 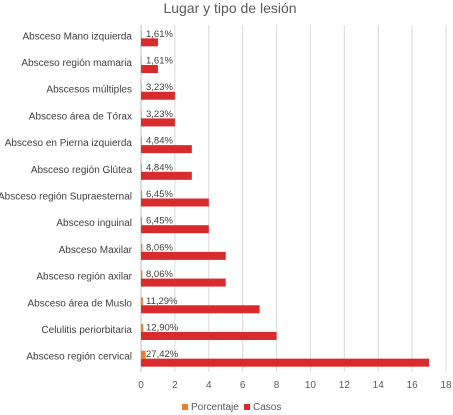 I want to click on legend-label-porcentaje: Porcentaje, so click(x=215, y=407).